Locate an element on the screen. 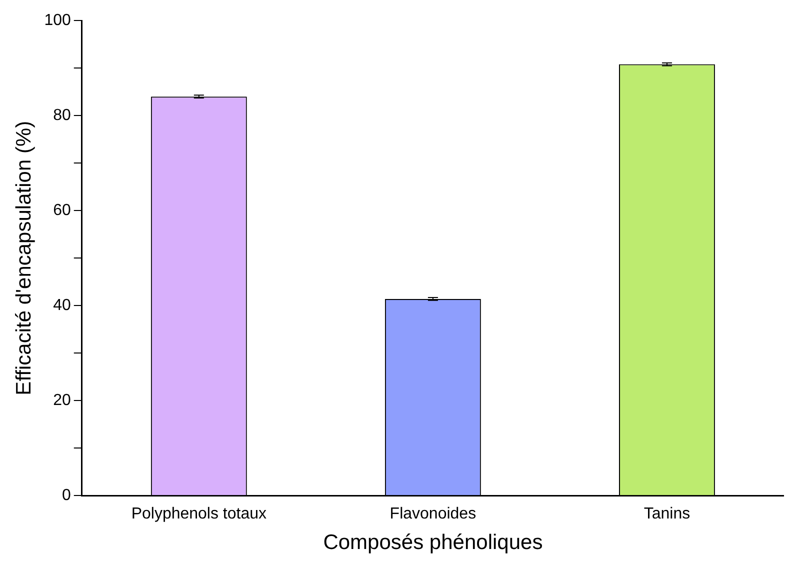  y-tick-label: 60 is located at coordinates (62, 211).